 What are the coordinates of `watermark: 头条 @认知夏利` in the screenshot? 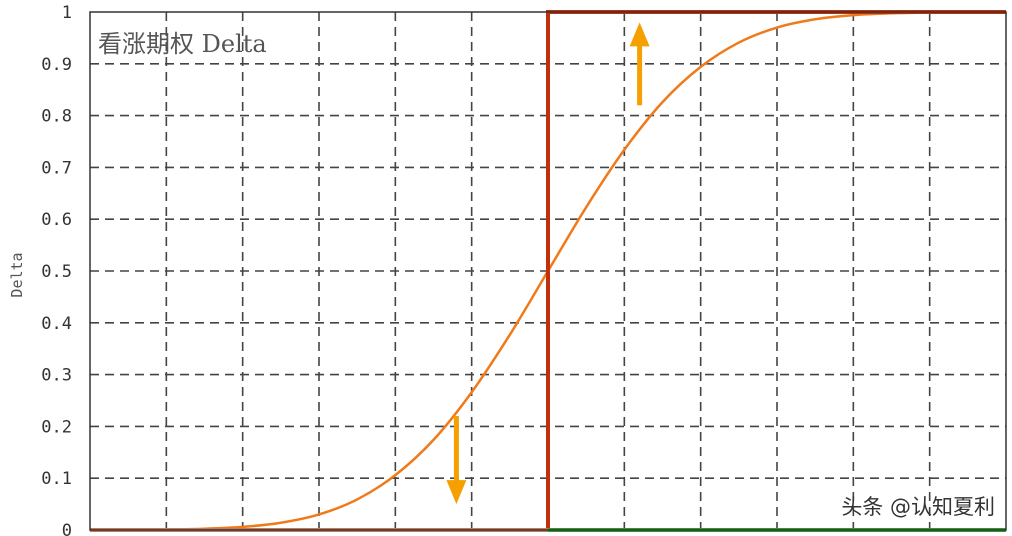 It's located at (918, 507).